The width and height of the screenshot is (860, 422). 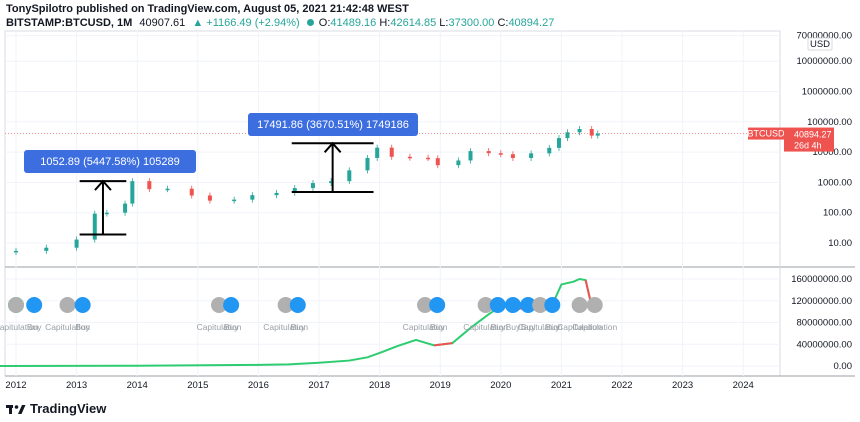 What do you see at coordinates (198, 23) in the screenshot?
I see `up-arrow-icon: ▲` at bounding box center [198, 23].